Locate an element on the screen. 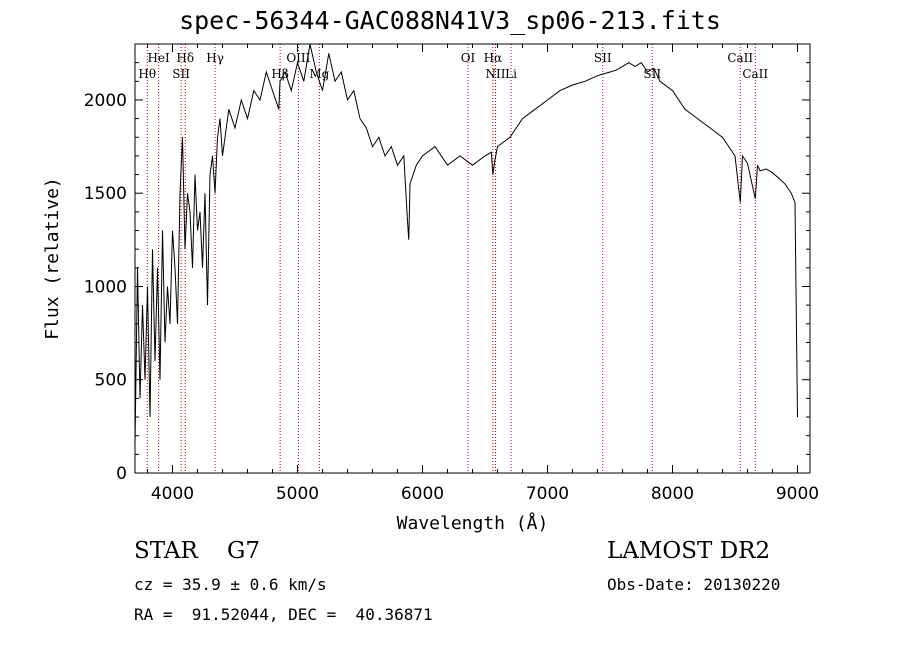 This screenshot has height=649, width=900. y-axis-label: Flux (relative) is located at coordinates (52, 258).